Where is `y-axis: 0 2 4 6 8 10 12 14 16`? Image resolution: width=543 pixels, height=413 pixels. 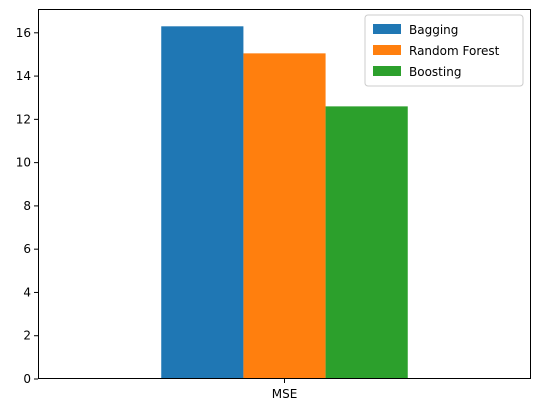
y-axis: 0 2 4 6 8 10 12 14 16 is located at coordinates (27, 206).